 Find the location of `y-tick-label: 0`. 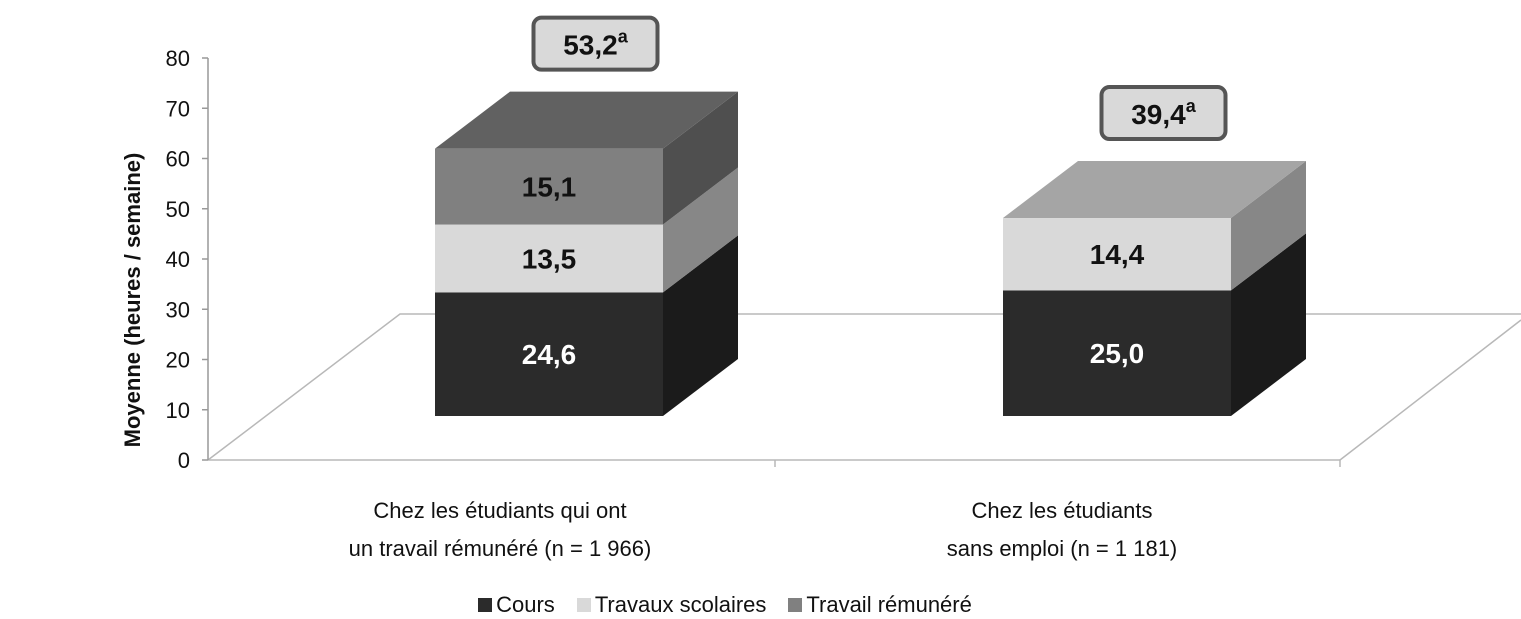

y-tick-label: 0 is located at coordinates (184, 460).